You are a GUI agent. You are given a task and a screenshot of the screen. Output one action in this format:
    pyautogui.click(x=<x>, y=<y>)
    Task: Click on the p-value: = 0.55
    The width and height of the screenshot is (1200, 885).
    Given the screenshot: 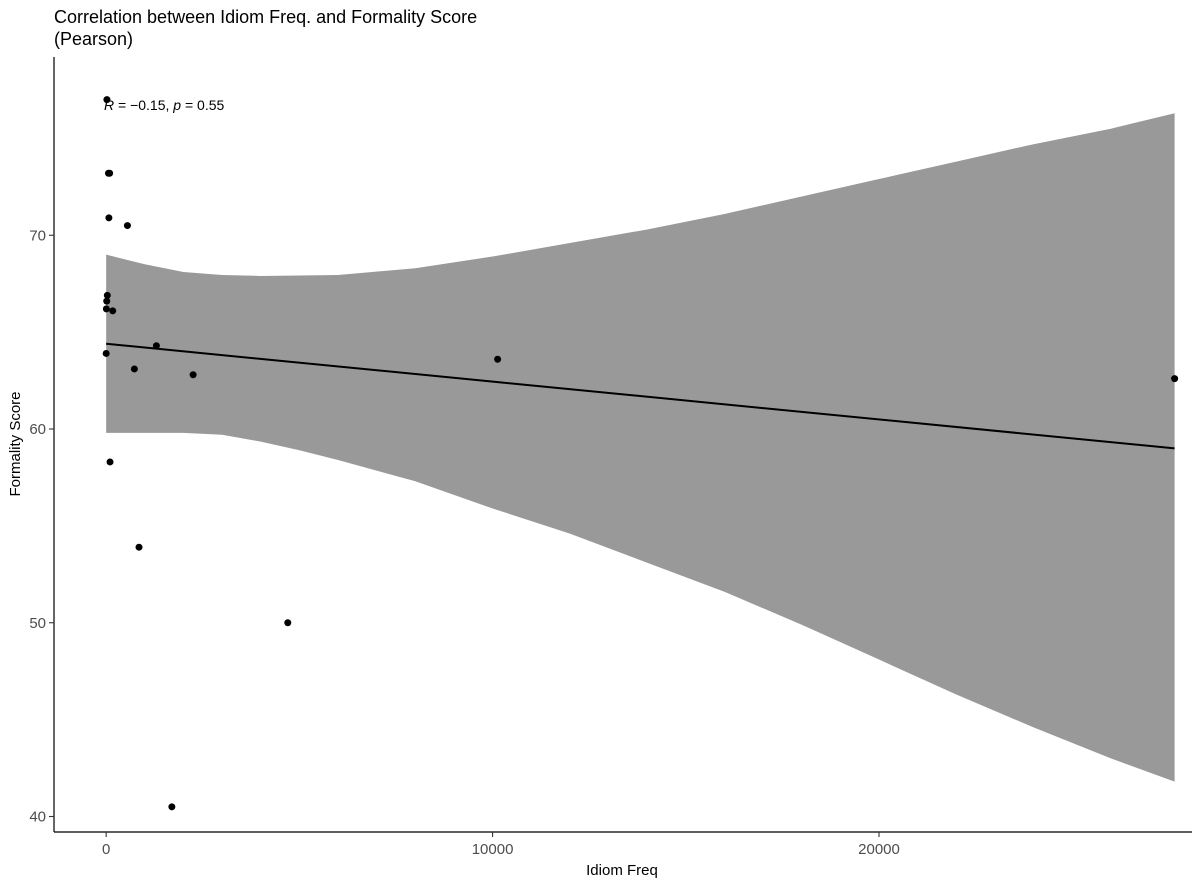 What is the action you would take?
    pyautogui.click(x=202, y=105)
    